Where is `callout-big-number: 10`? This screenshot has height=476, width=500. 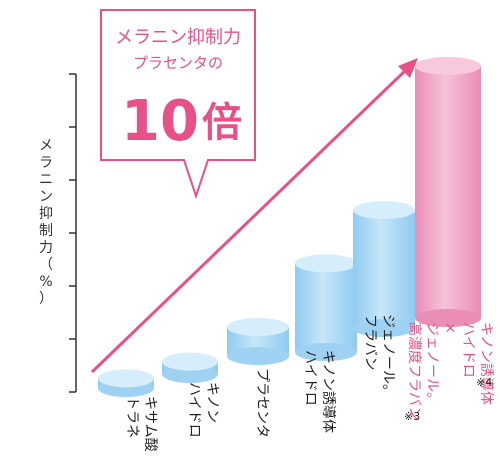
callout-big-number: 10 is located at coordinates (160, 121).